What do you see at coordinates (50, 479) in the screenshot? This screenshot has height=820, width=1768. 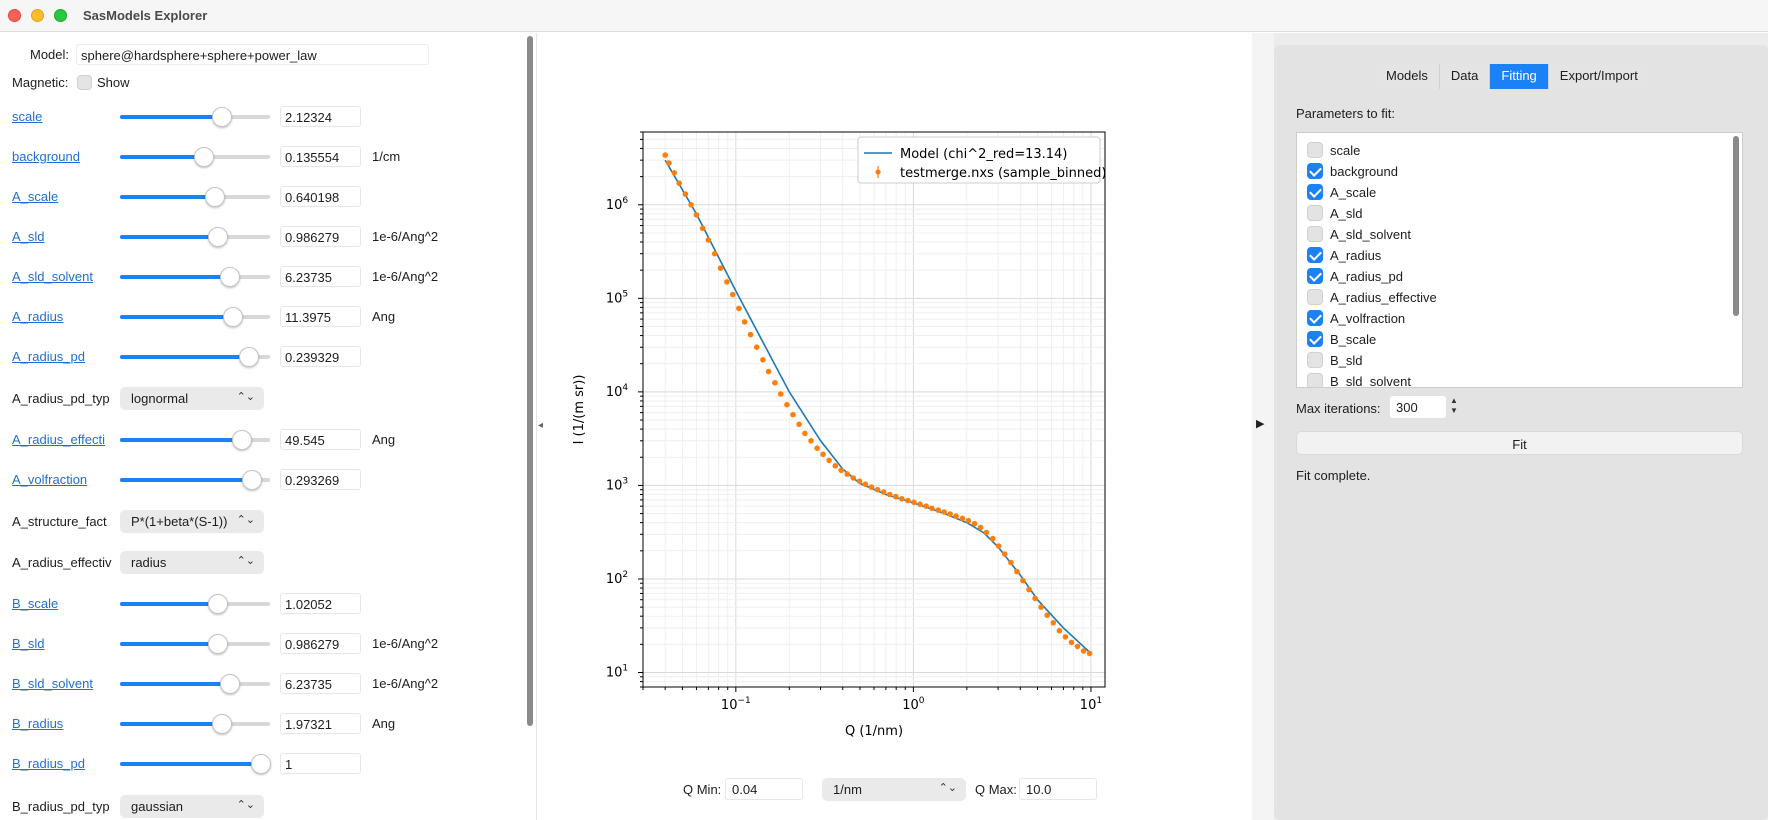 I see `param-link-a-volfraction: A_volfraction` at bounding box center [50, 479].